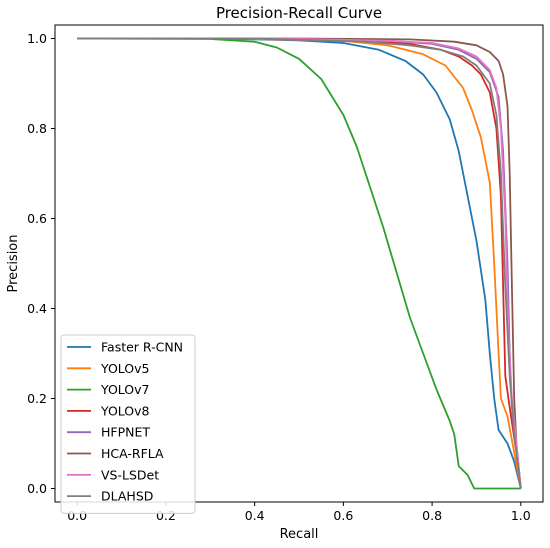 The image size is (550, 548). Describe the element at coordinates (125, 432) in the screenshot. I see `legend-label: HFPNET` at that location.